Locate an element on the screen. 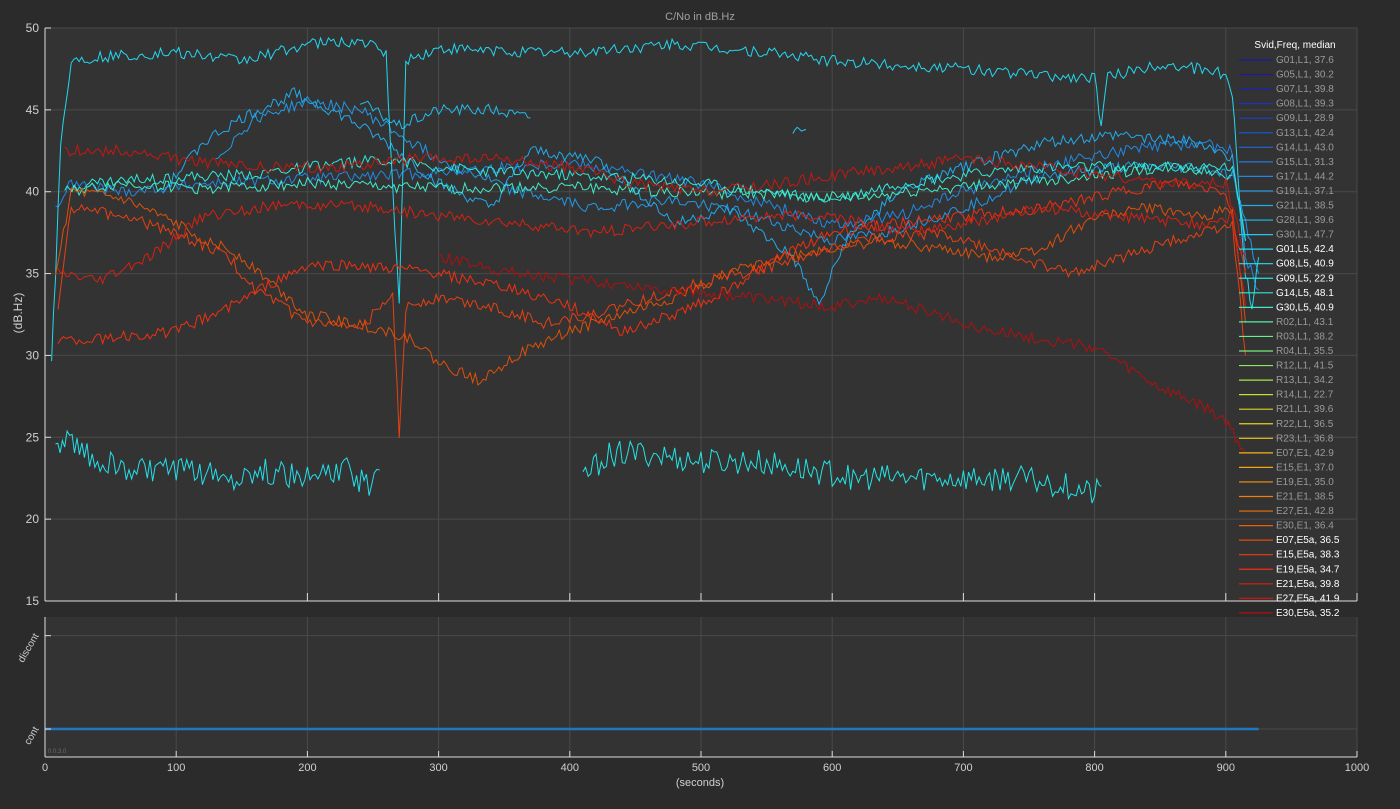 Image resolution: width=1400 pixels, height=809 pixels. x-tick-label-0: 0 is located at coordinates (45, 768).